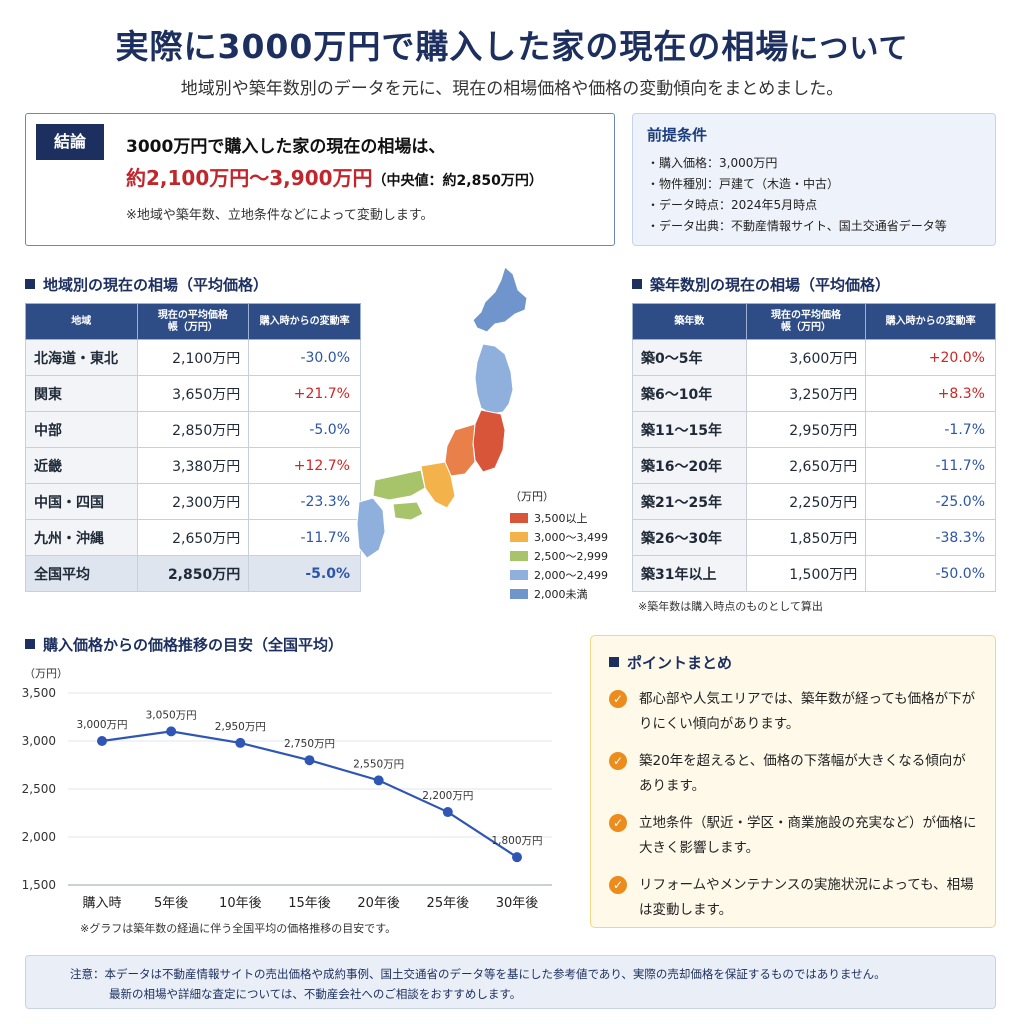 The image size is (1024, 1024). I want to click on row-label: 関東, so click(81, 393).